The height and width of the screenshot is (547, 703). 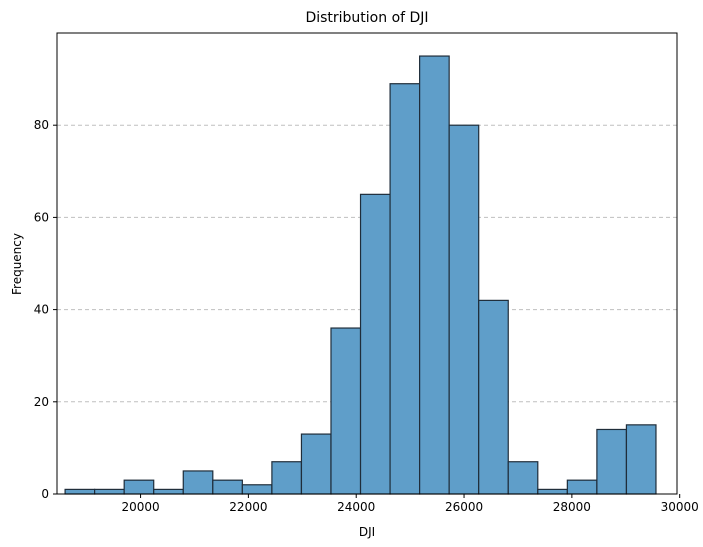 I want to click on y-tick-label: 20, so click(x=41, y=402).